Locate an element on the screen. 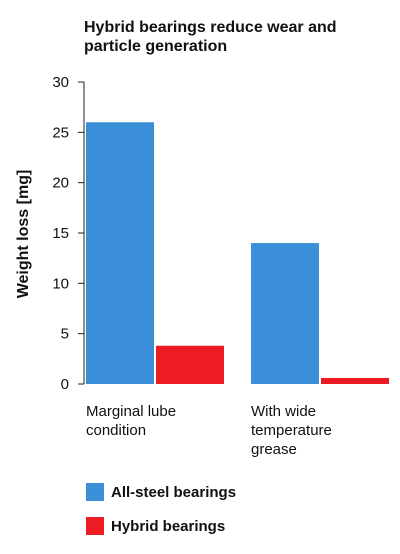 Image resolution: width=400 pixels, height=554 pixels. y-tick-label-25: 25 is located at coordinates (60, 132).